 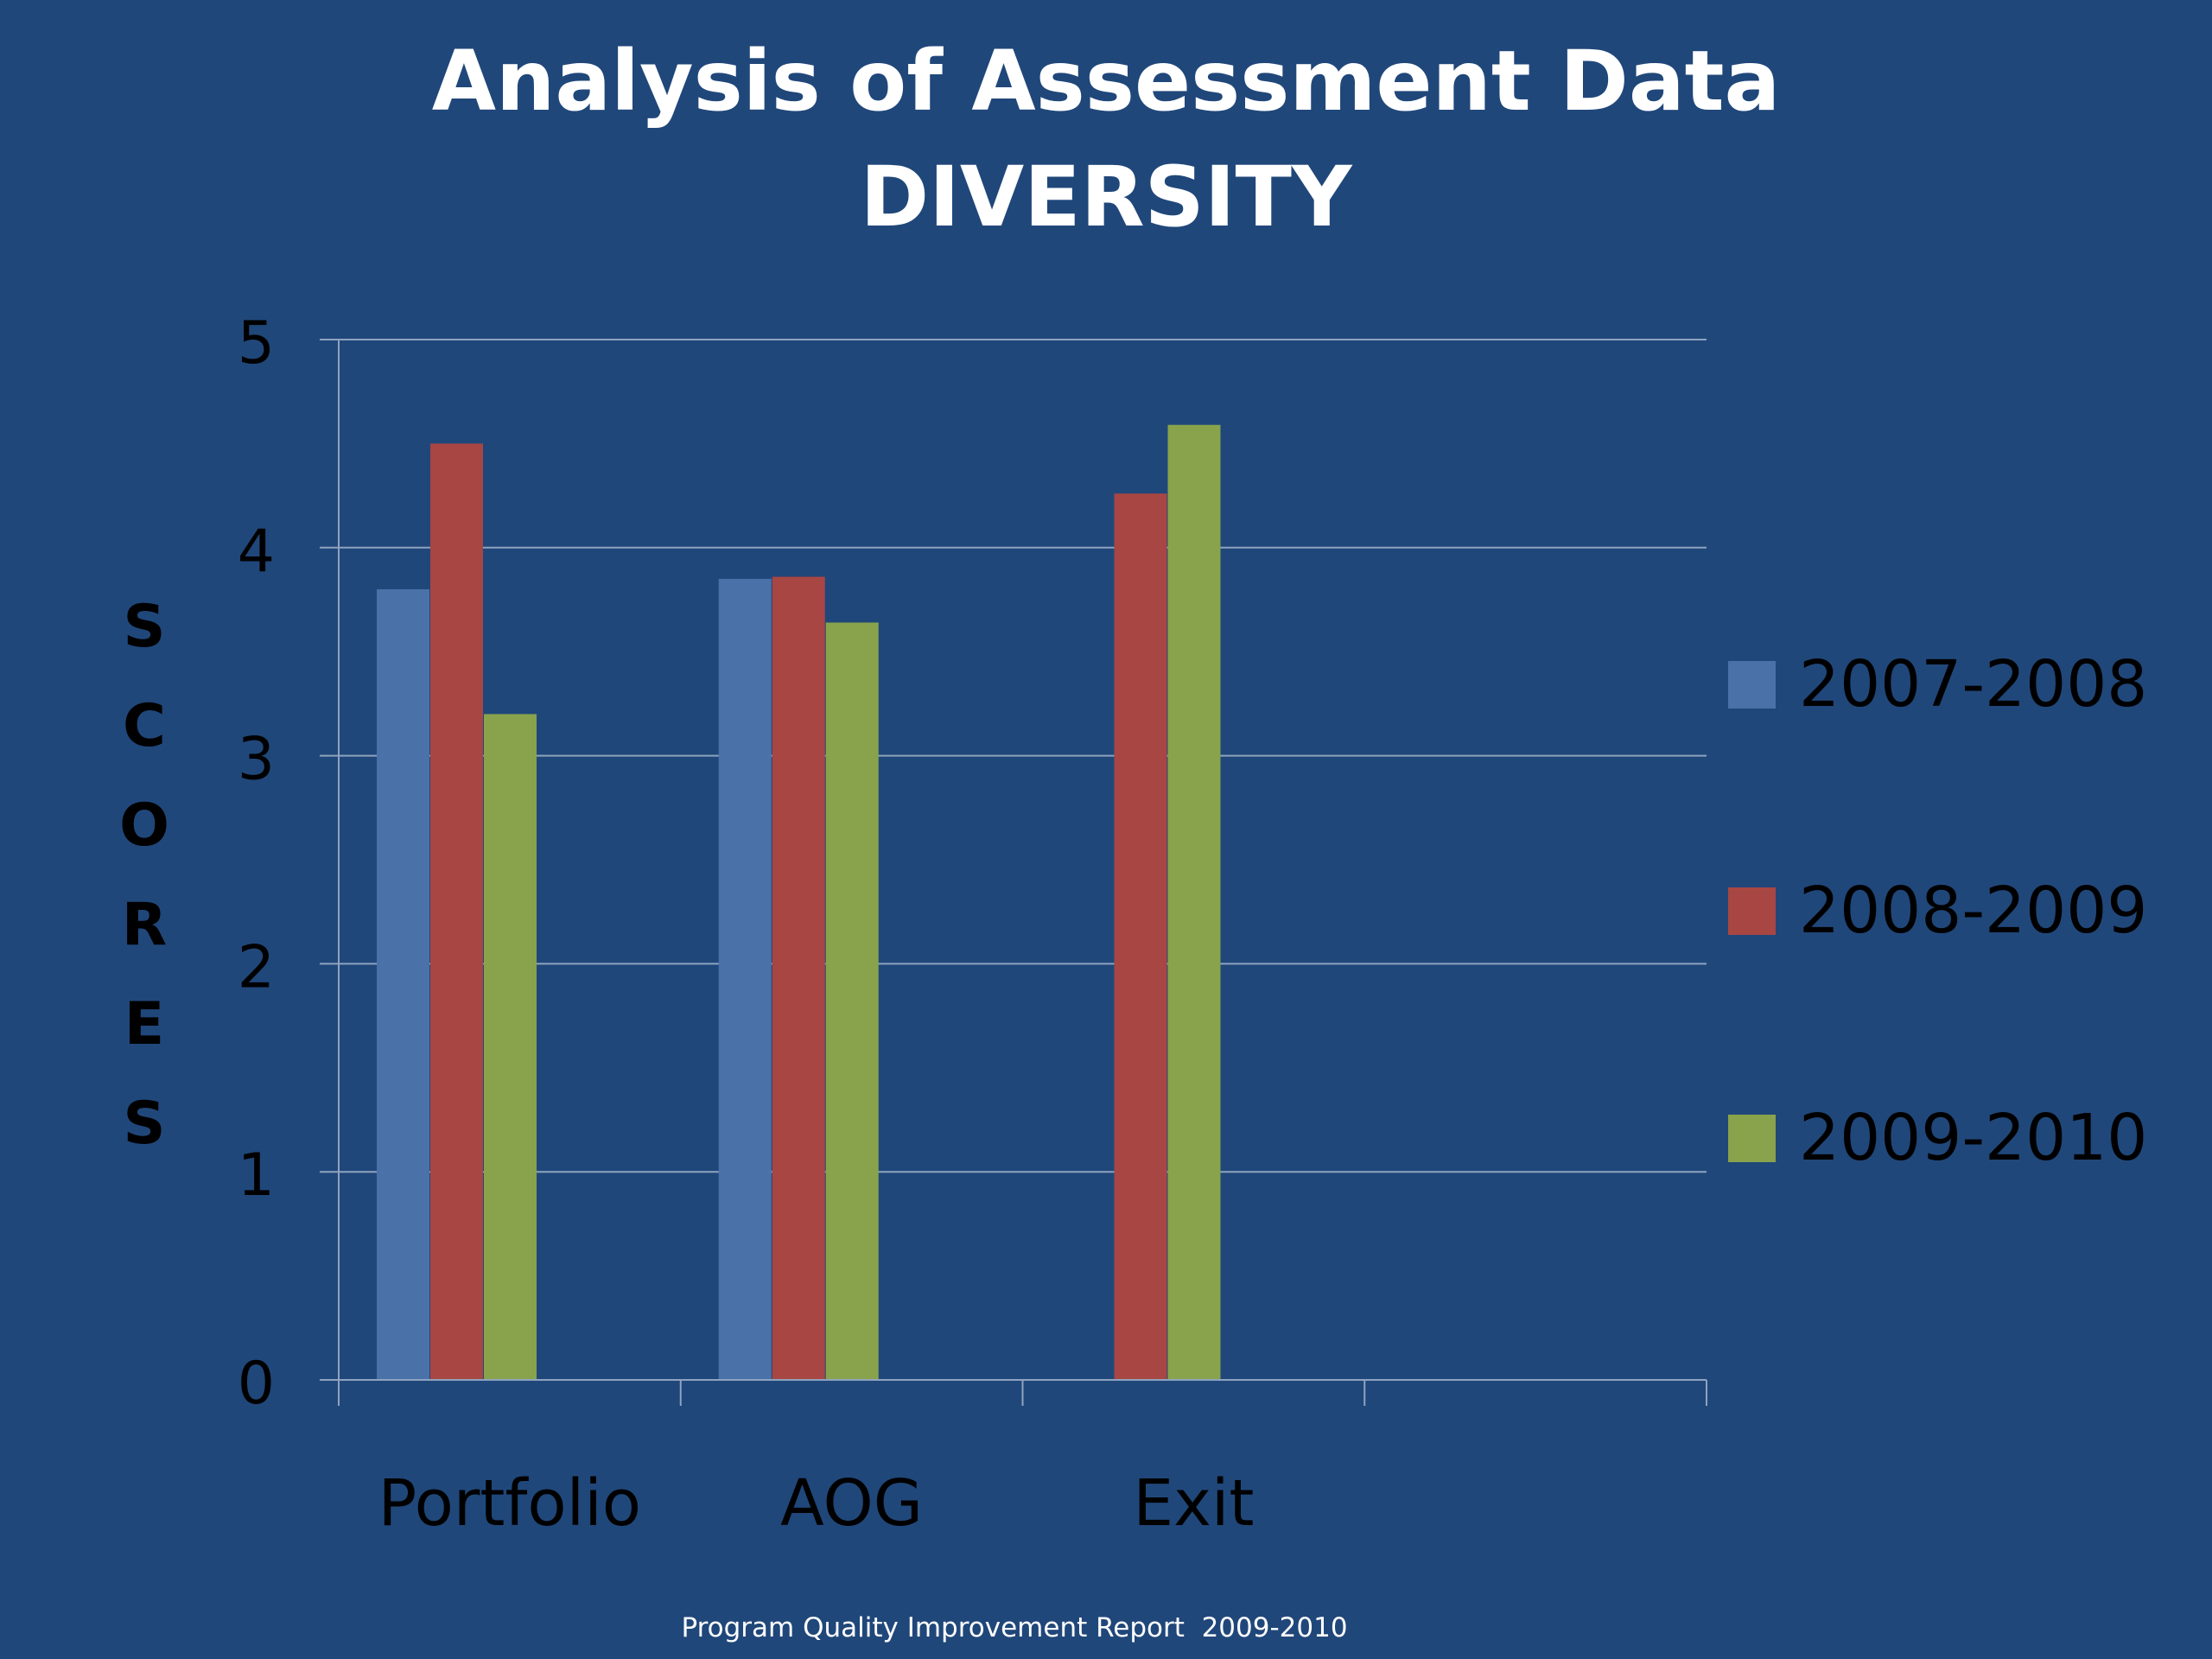 What do you see at coordinates (144, 726) in the screenshot?
I see `y-axis-label-letter: C` at bounding box center [144, 726].